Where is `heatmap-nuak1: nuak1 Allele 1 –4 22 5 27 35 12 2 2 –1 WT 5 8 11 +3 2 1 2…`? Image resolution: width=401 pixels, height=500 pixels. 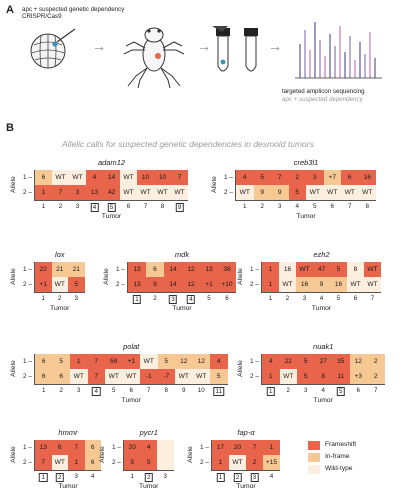 heatmap-nuak1: nuak1 Allele 1 –4 22 5 27 35 12 2 2 –1 WT 5 8 11 +3 2 1 2… is located at coordinates (316, 378).